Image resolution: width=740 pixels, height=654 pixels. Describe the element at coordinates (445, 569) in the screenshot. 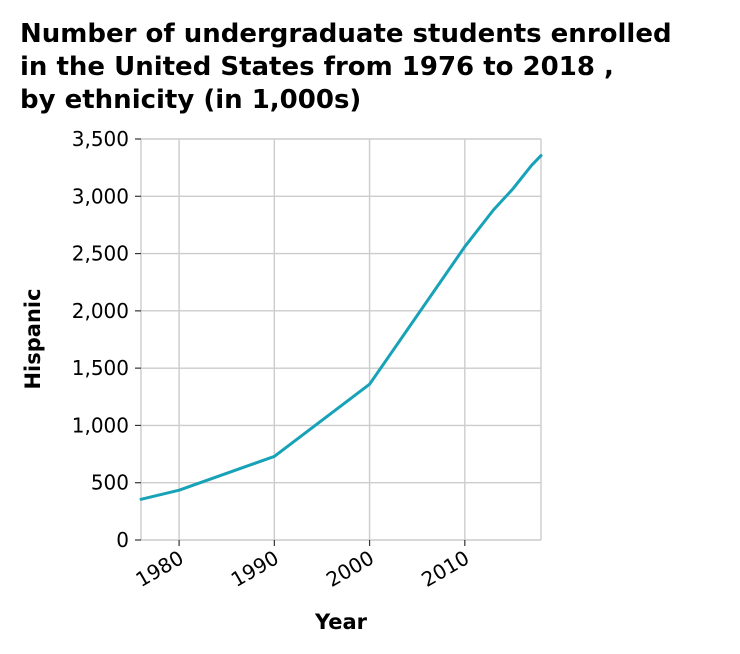

I see `x-tick-label: 2010` at that location.